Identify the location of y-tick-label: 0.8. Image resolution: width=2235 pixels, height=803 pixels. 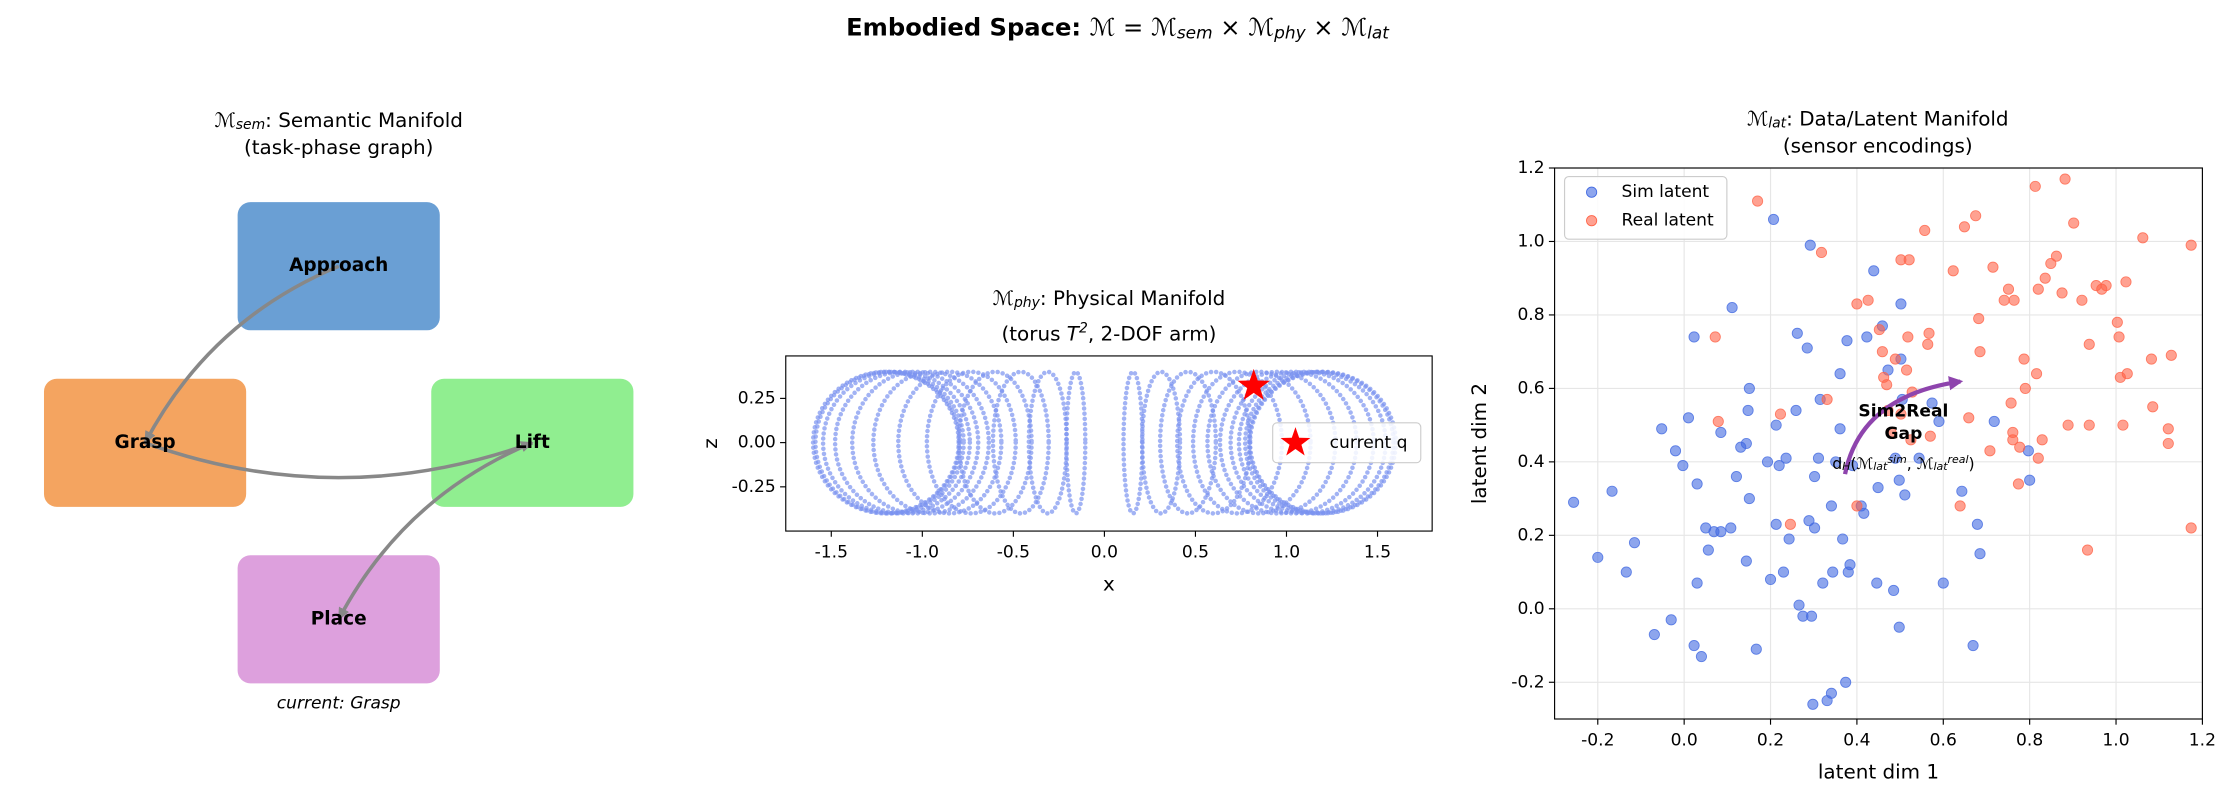
(1530, 315).